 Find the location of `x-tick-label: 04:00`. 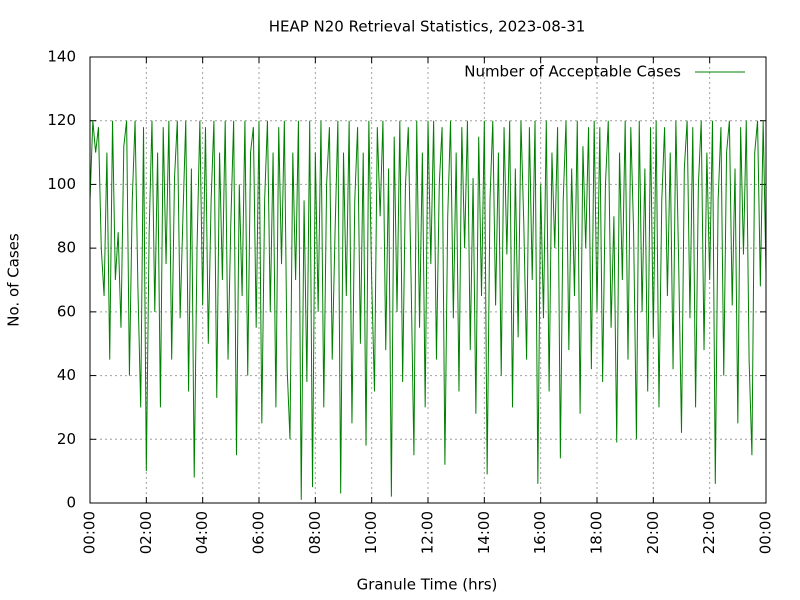

x-tick-label: 04:00 is located at coordinates (202, 532).